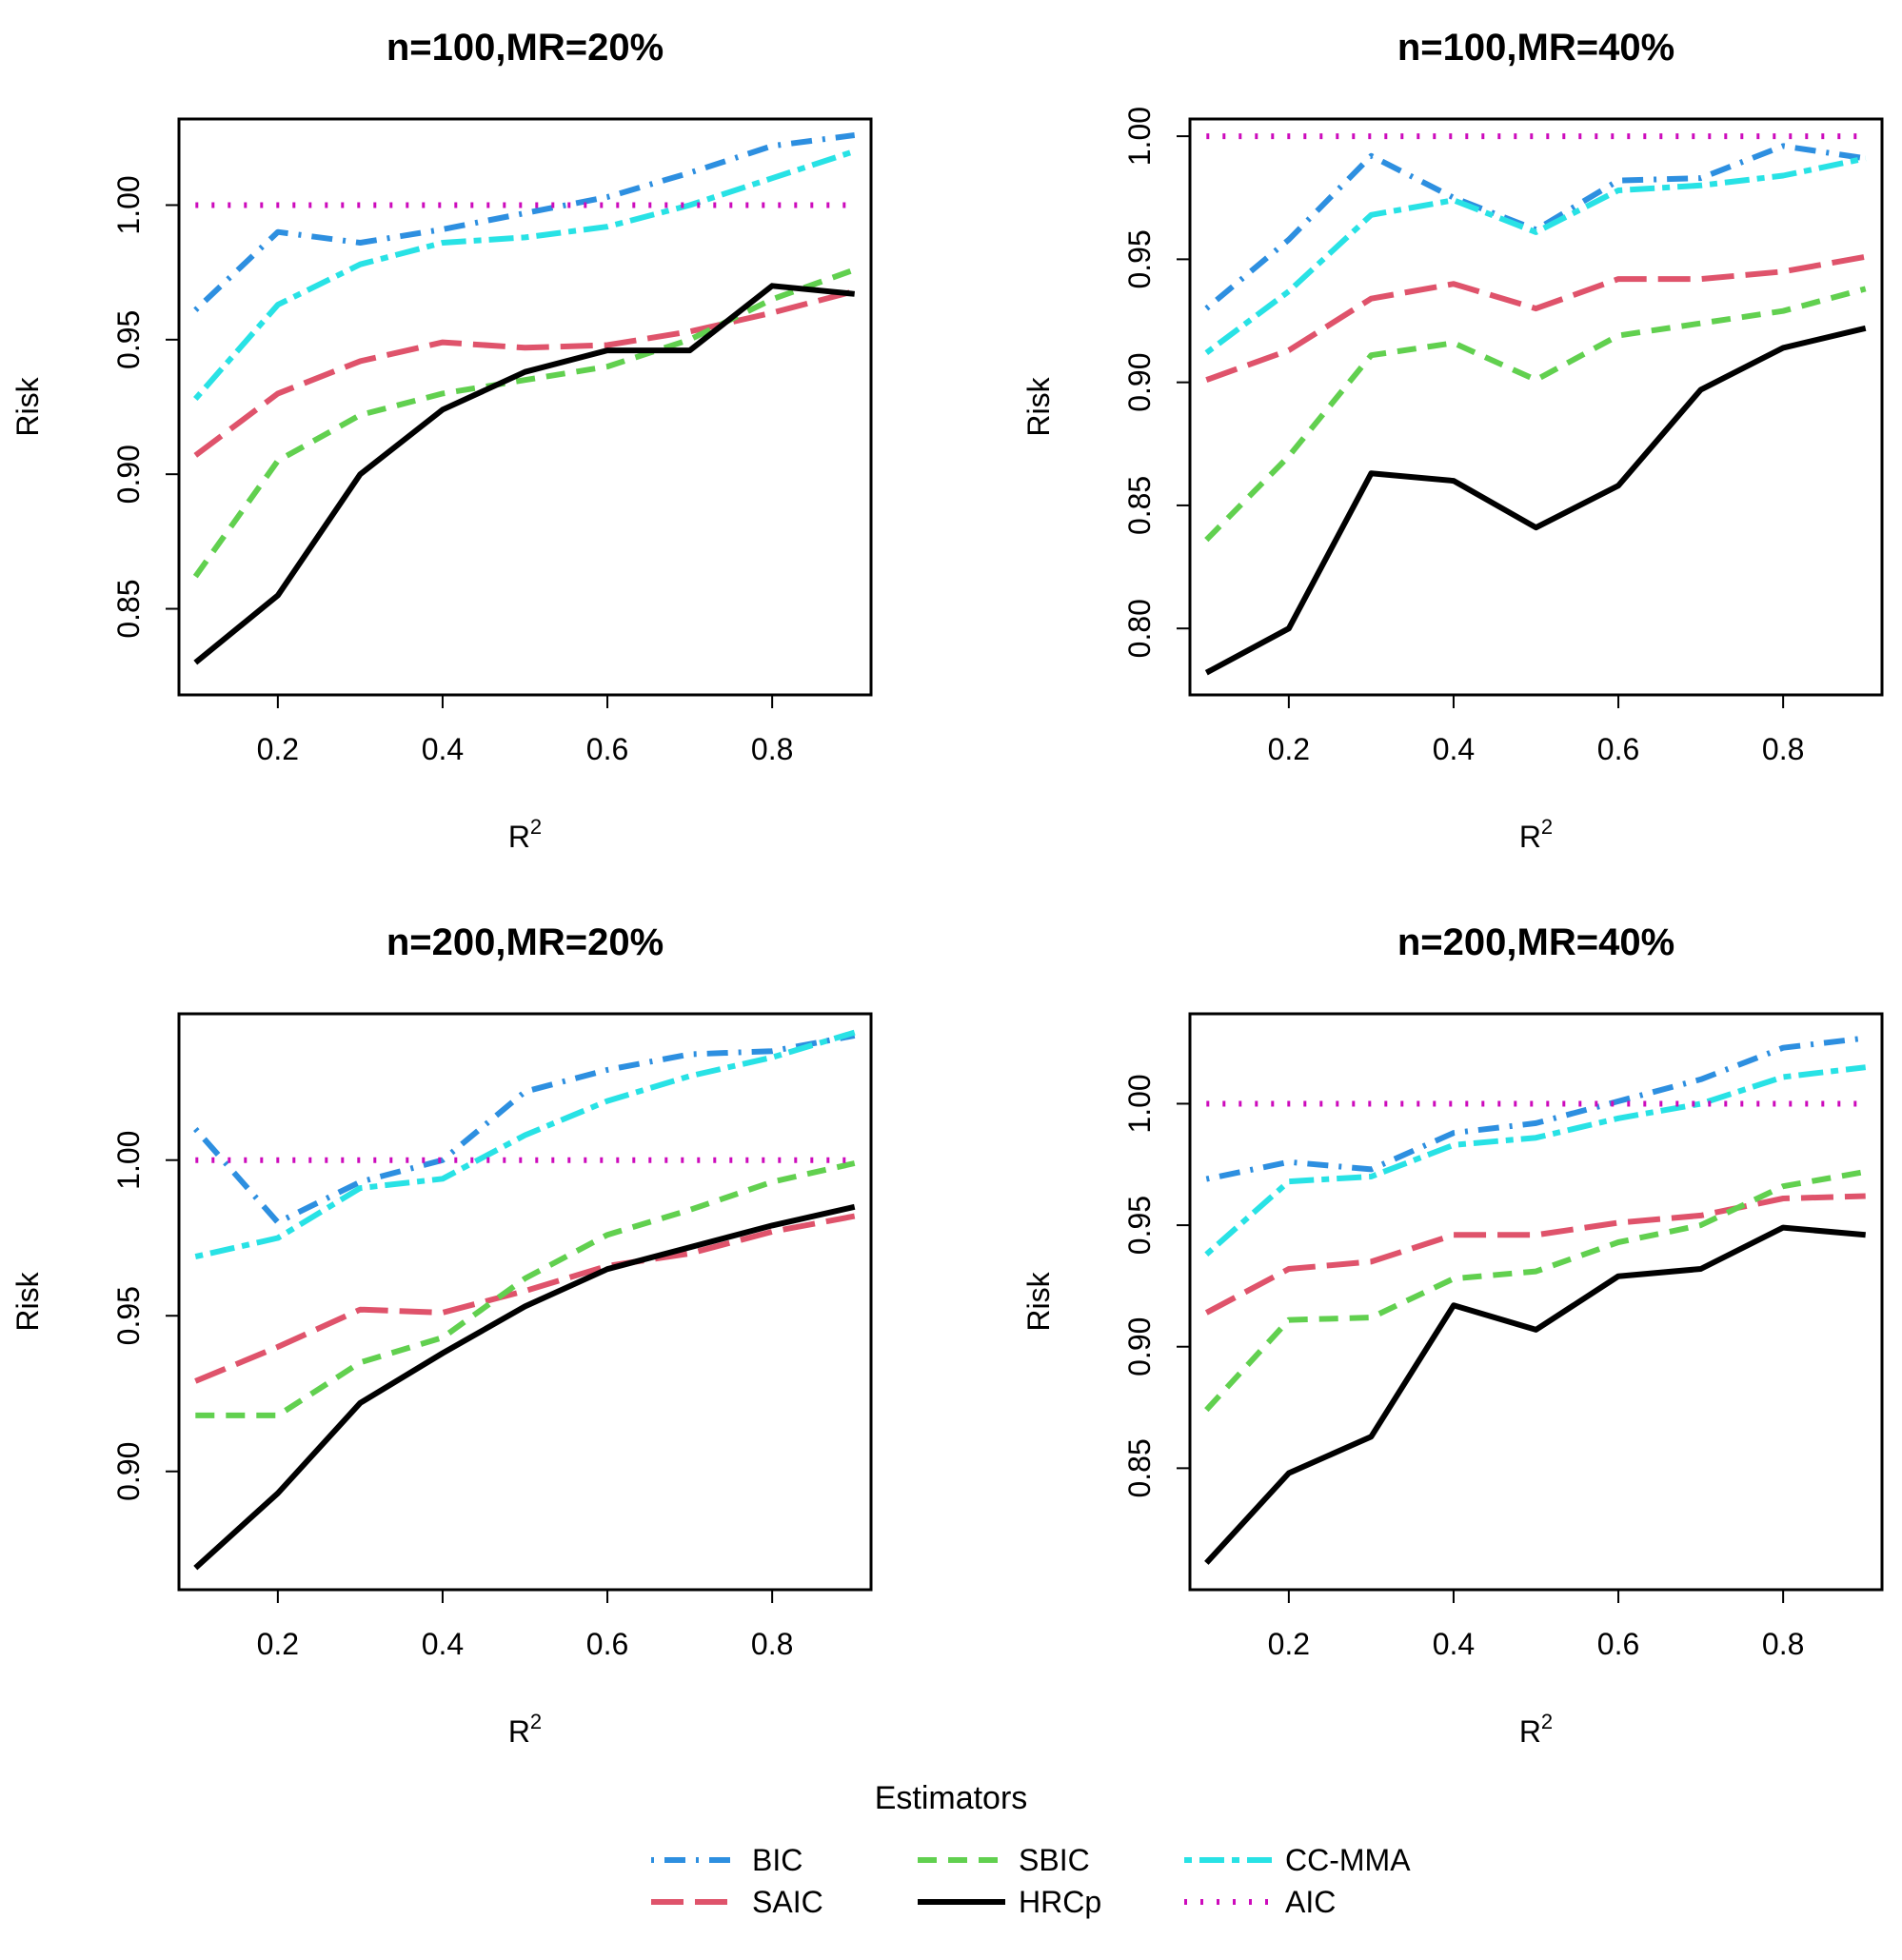 This screenshot has height=1960, width=1902. What do you see at coordinates (525, 942) in the screenshot?
I see `chart-title: n=200,MR=20%` at bounding box center [525, 942].